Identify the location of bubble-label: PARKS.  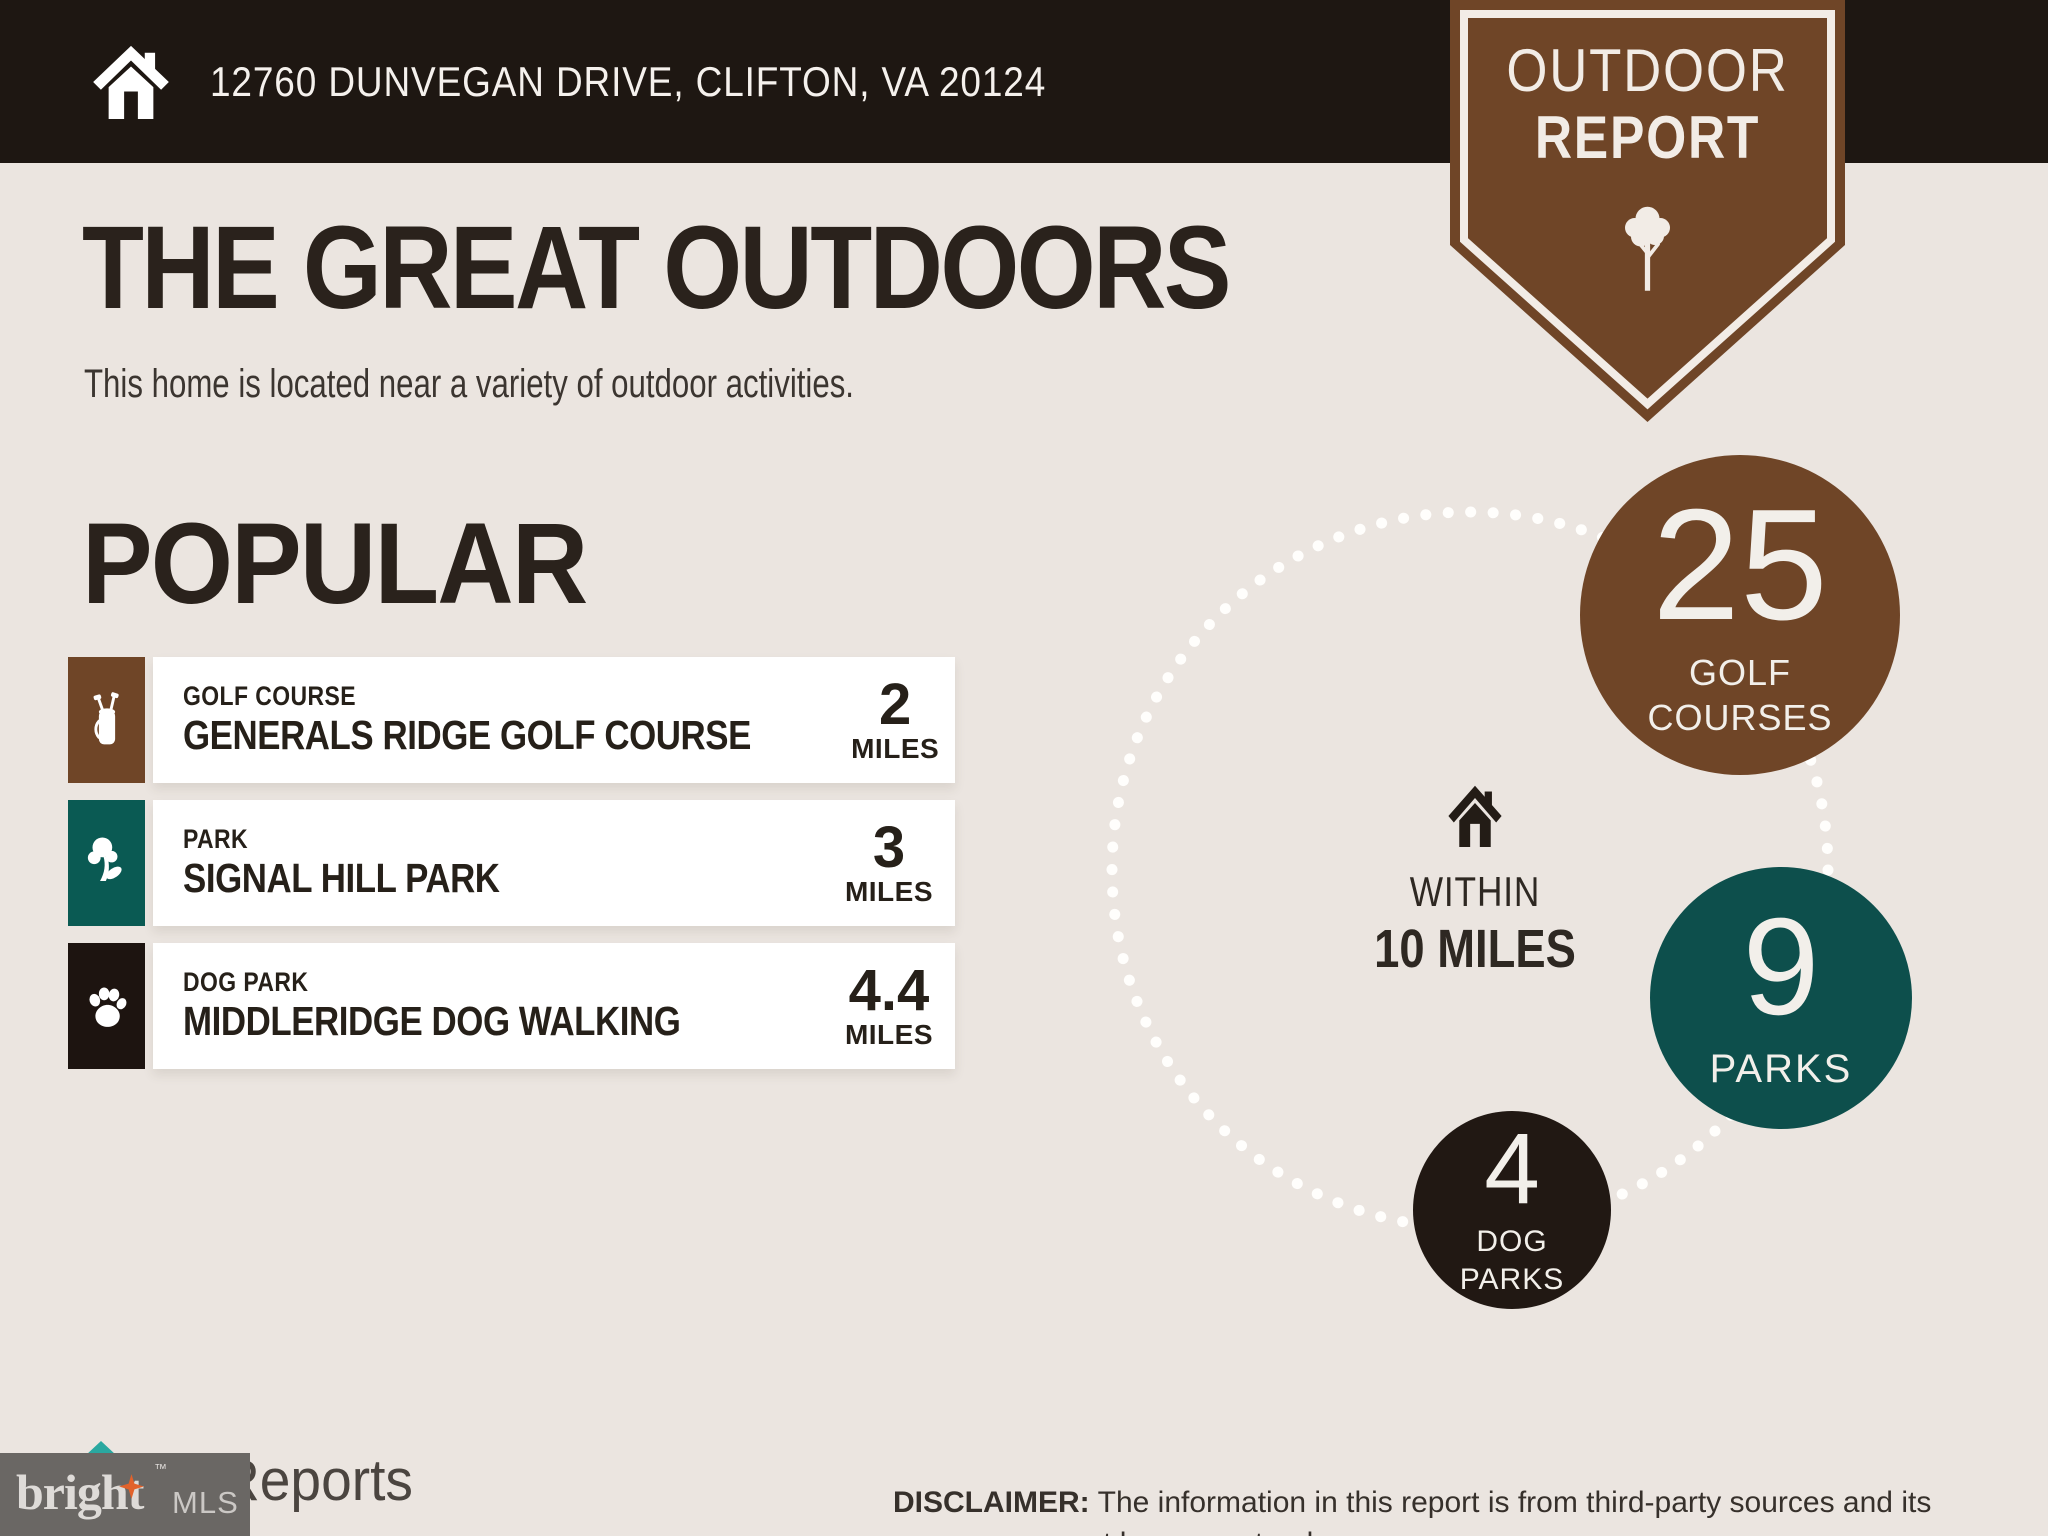
(1781, 1068).